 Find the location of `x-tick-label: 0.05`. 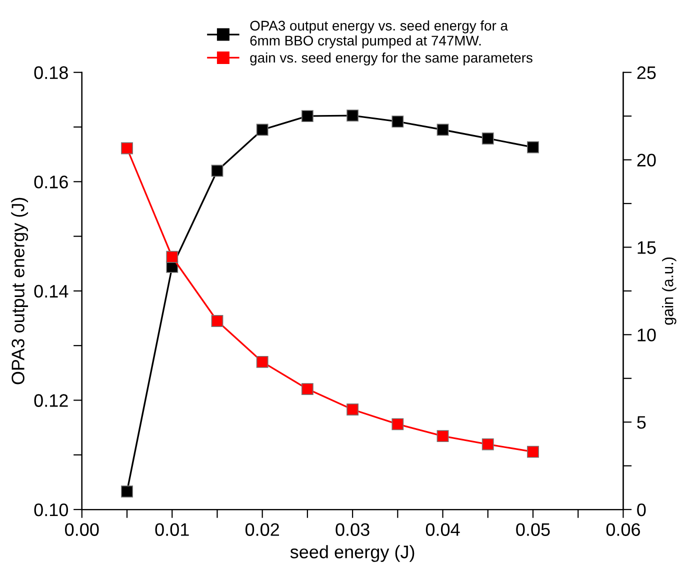

x-tick-label: 0.05 is located at coordinates (533, 529).